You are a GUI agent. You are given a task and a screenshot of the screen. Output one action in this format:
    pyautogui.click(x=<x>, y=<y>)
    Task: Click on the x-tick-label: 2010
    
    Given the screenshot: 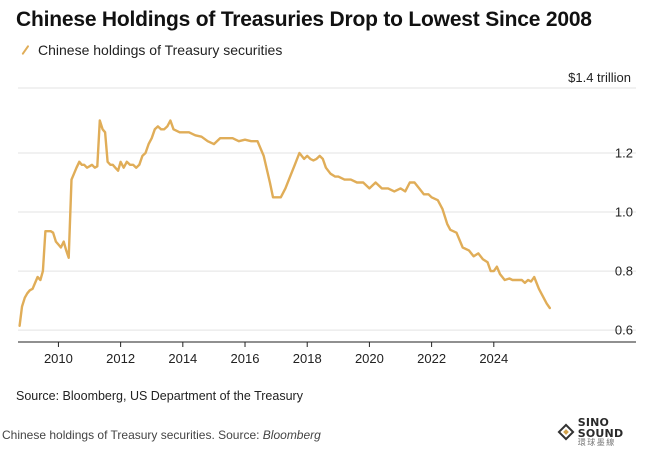 What is the action you would take?
    pyautogui.click(x=58, y=358)
    